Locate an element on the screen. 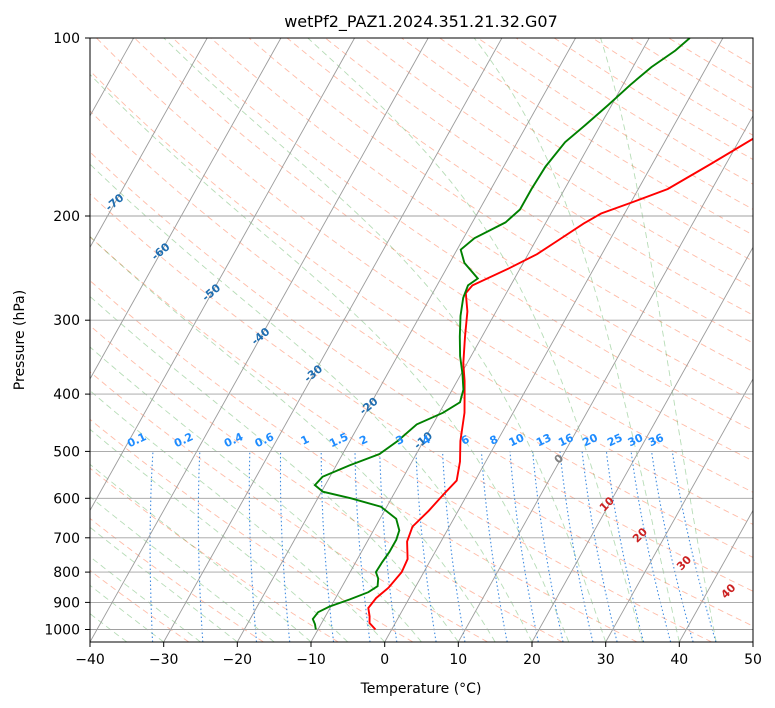 This screenshot has width=775, height=708. mixing-ratio-label: 20 is located at coordinates (591, 440).